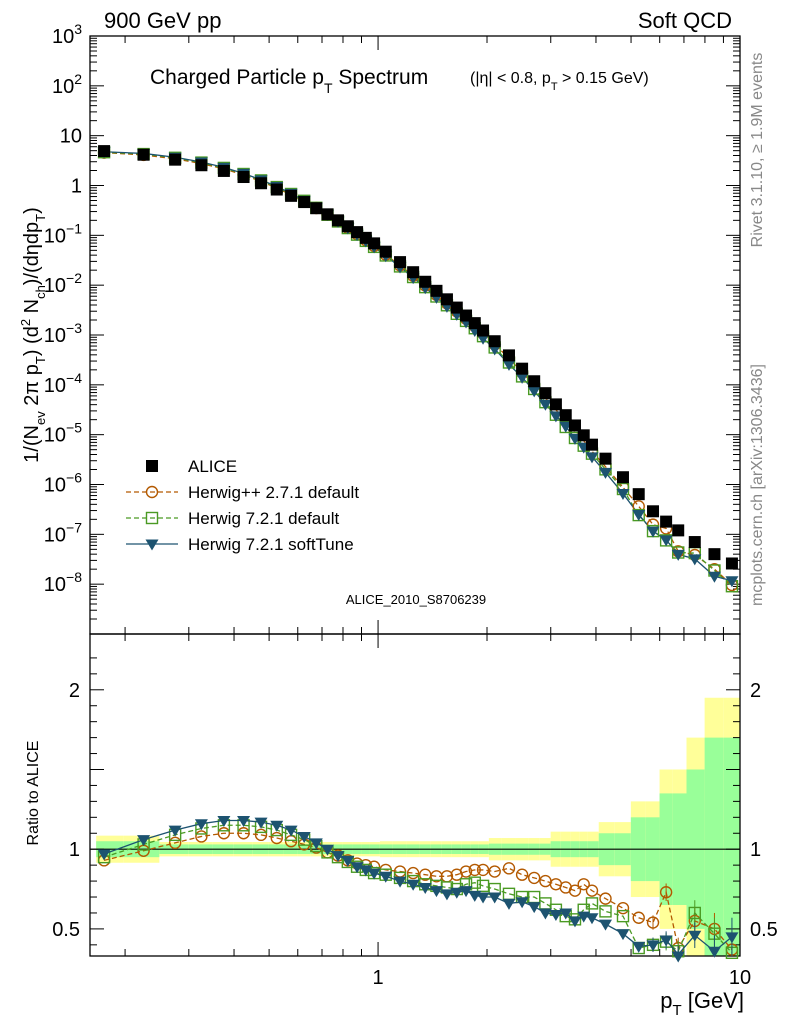 Image resolution: width=786 pixels, height=1024 pixels. Describe the element at coordinates (63, 233) in the screenshot. I see `y-tick-label: 10⁻¹` at that location.